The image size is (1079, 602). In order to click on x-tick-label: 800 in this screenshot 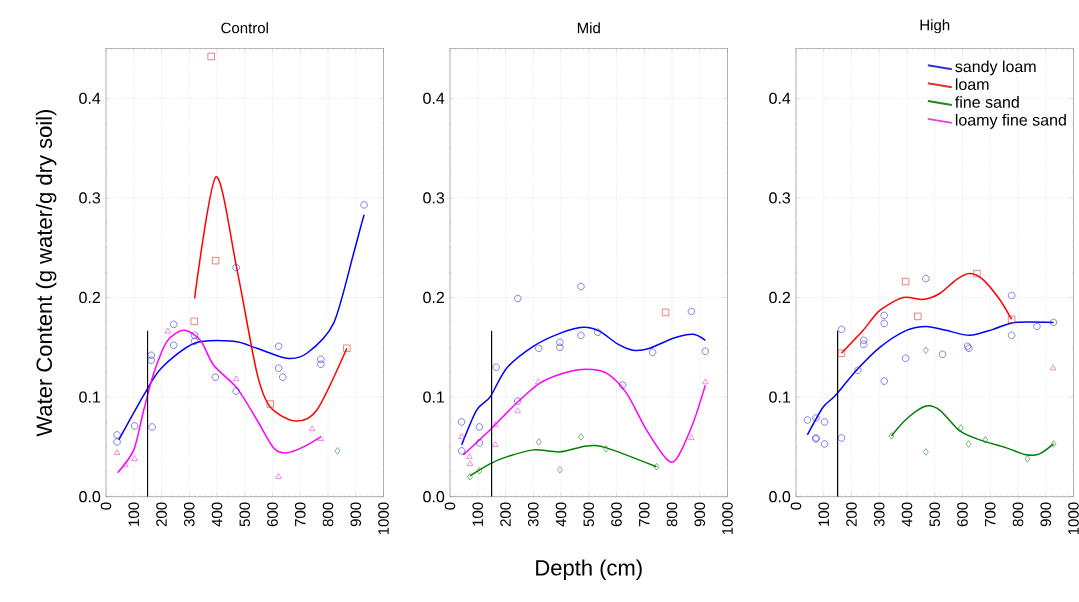, I will do `click(672, 514)`.